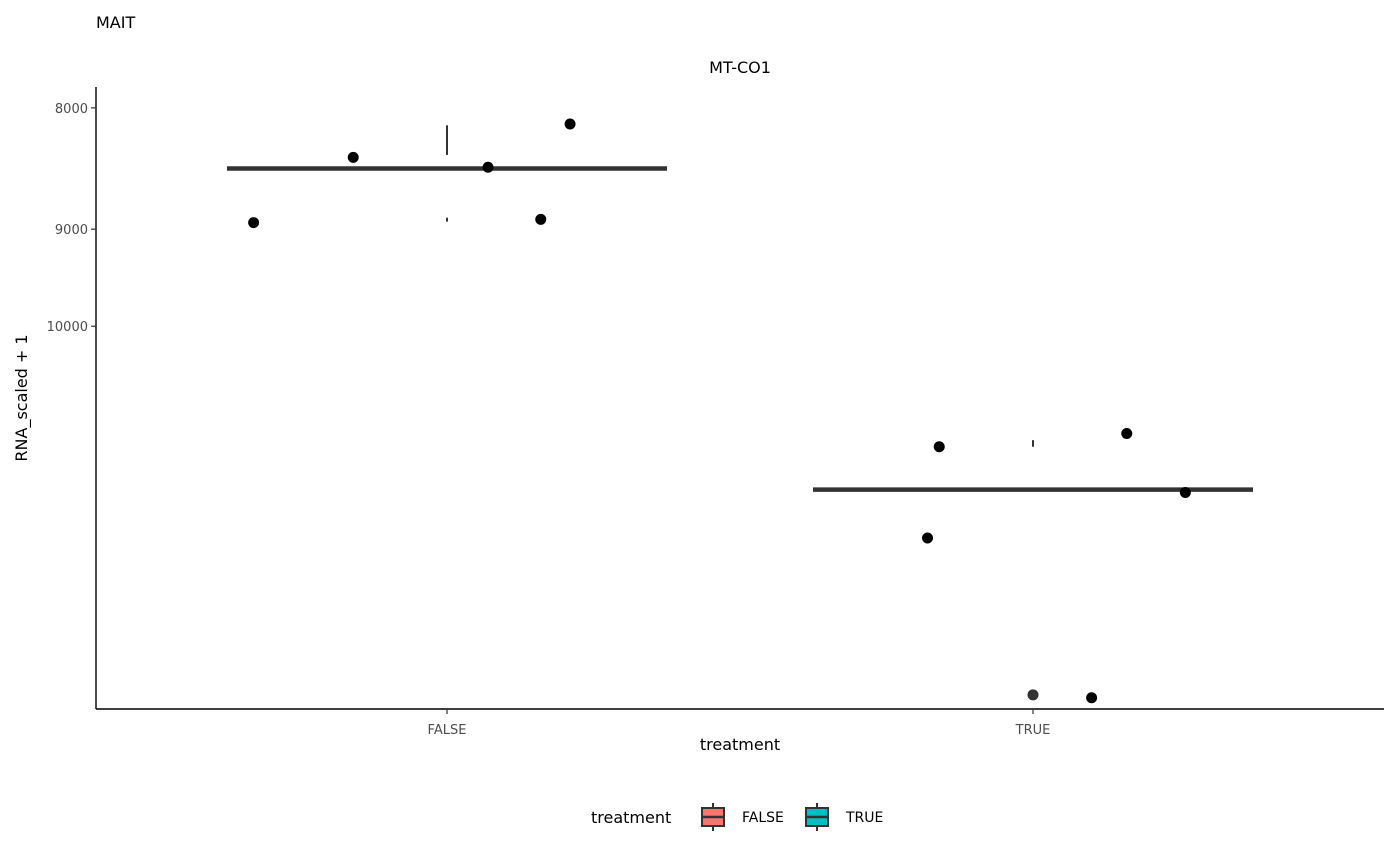 This screenshot has width=1400, height=865. Describe the element at coordinates (71, 218) in the screenshot. I see `y-axis-ticks: 8000 9000 10000` at that location.